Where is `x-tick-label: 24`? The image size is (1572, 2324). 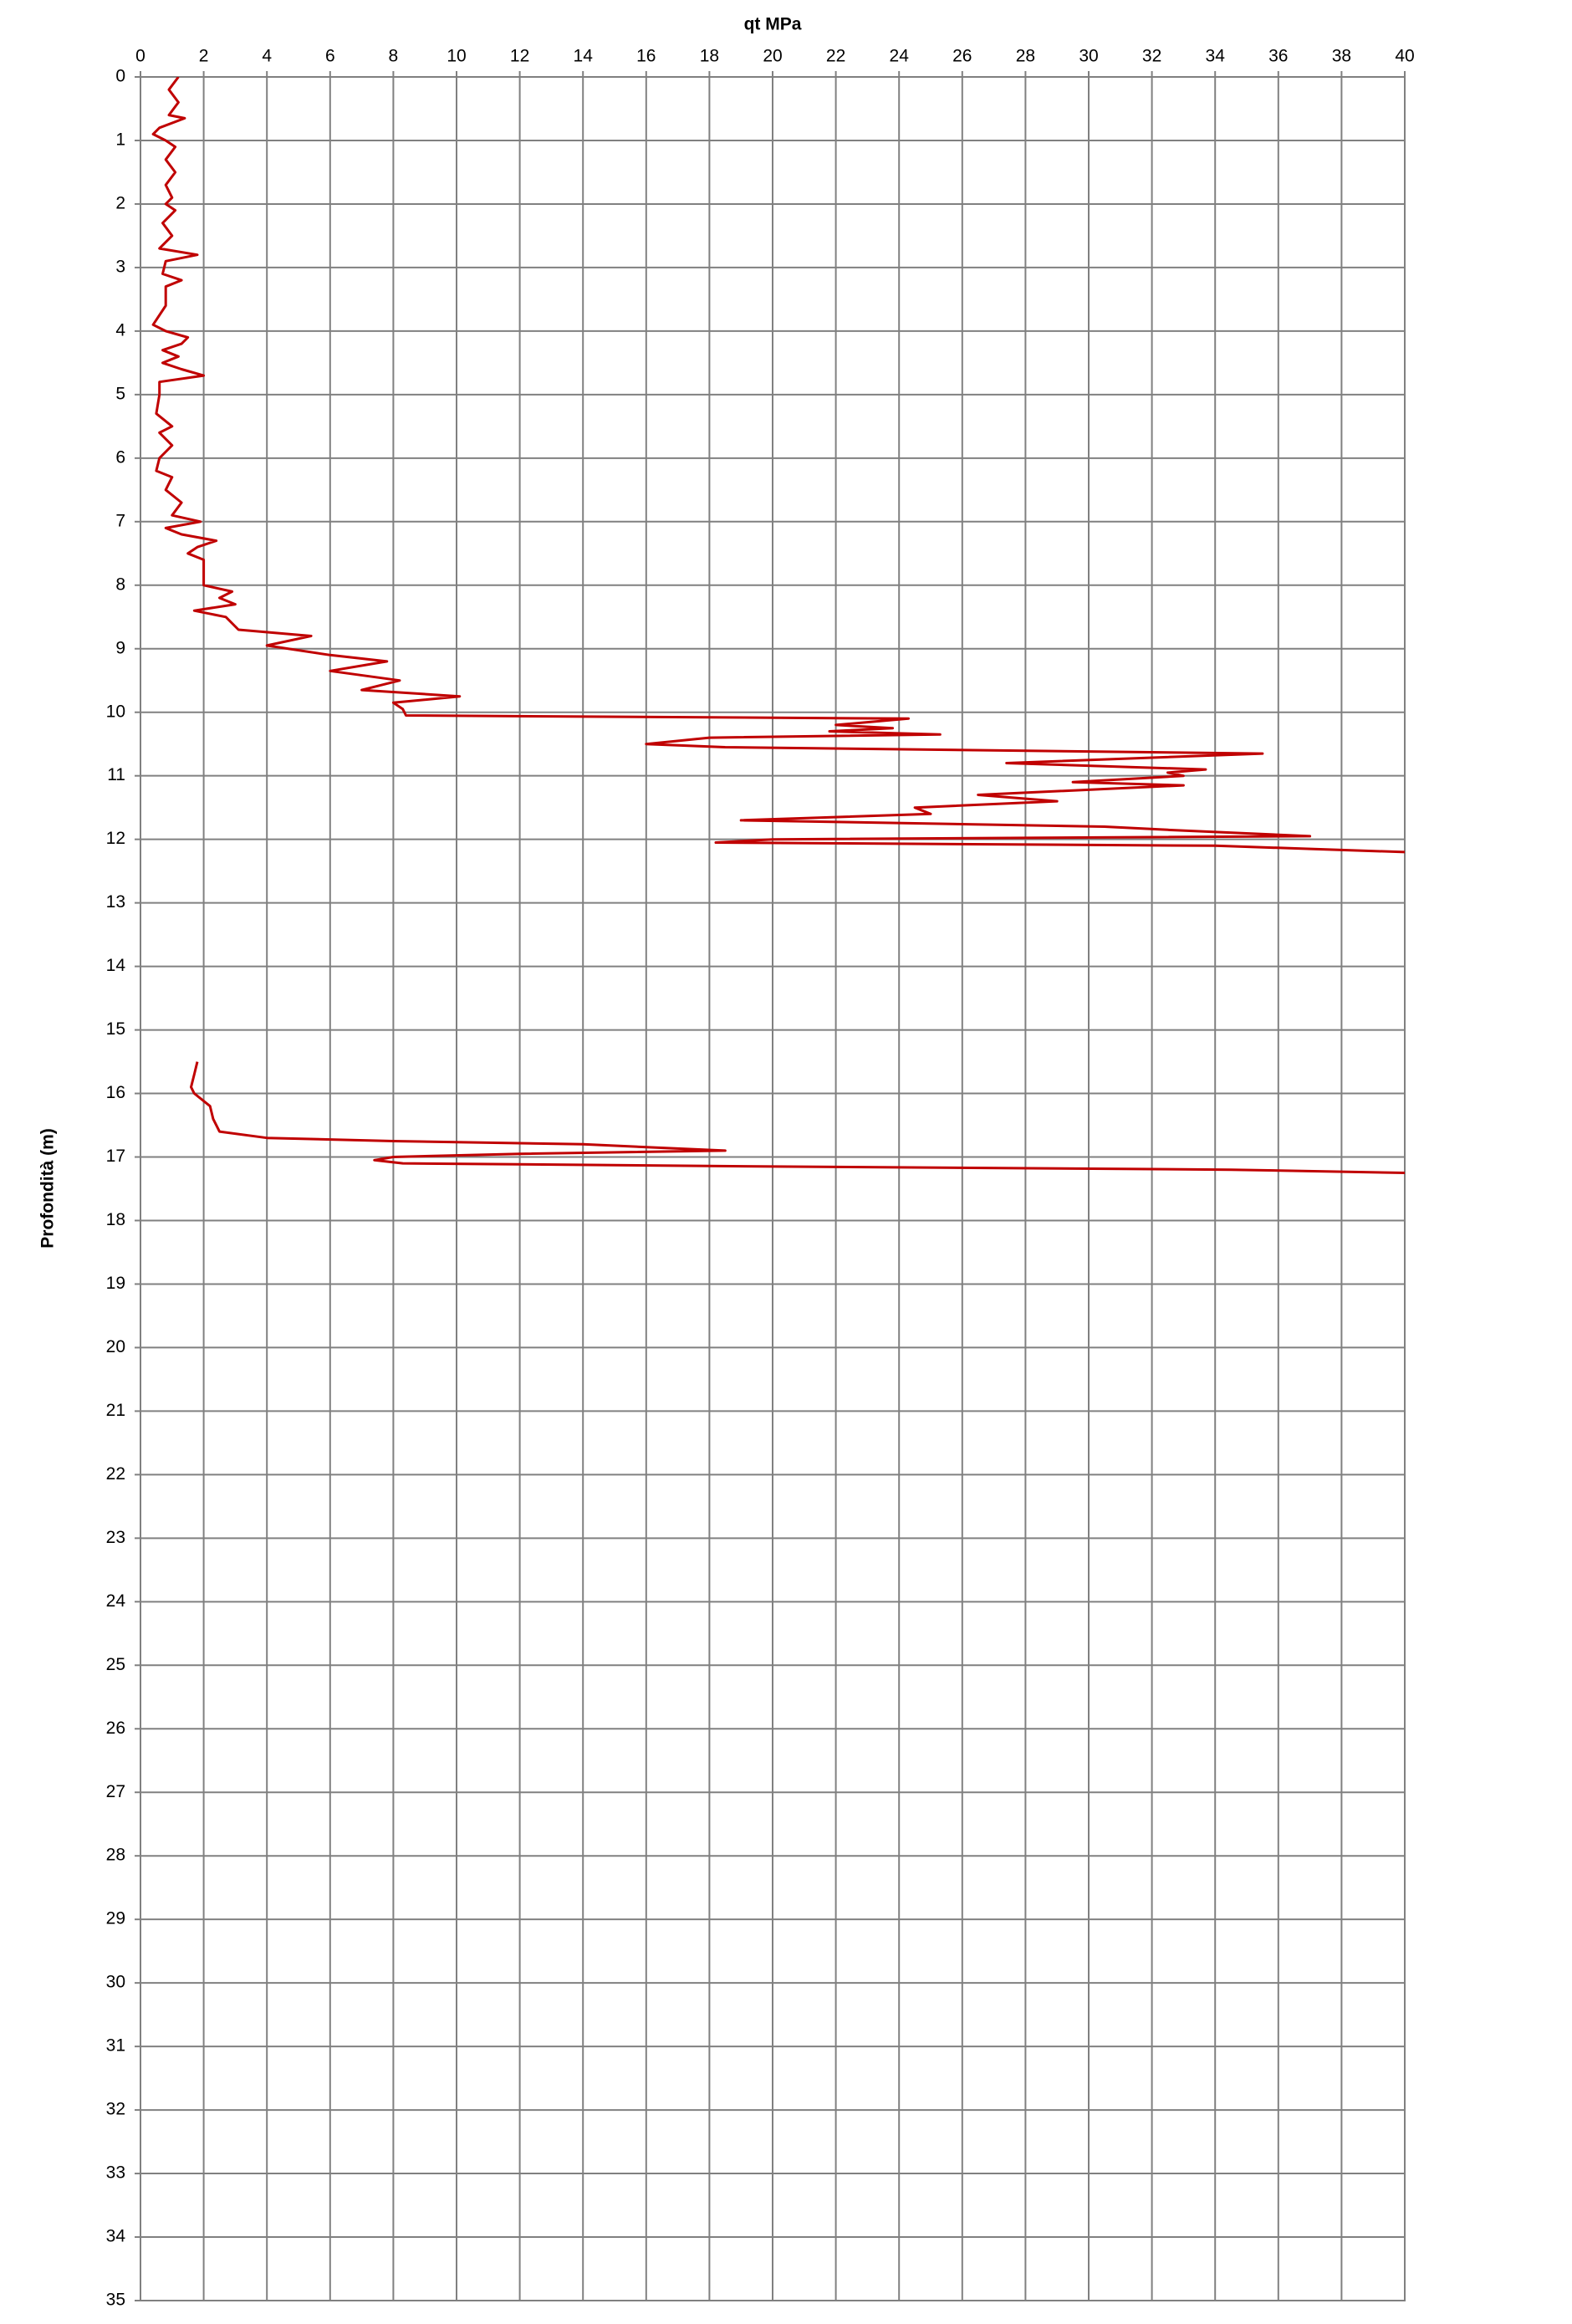 x-tick-label: 24 is located at coordinates (900, 56).